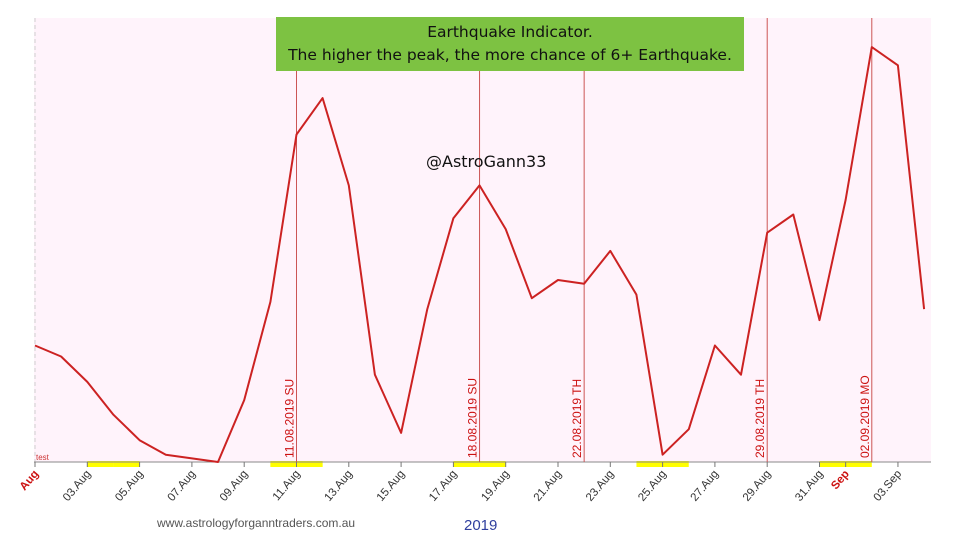 The height and width of the screenshot is (544, 960). I want to click on event-marker-label: 29.08.2019 TH, so click(760, 418).